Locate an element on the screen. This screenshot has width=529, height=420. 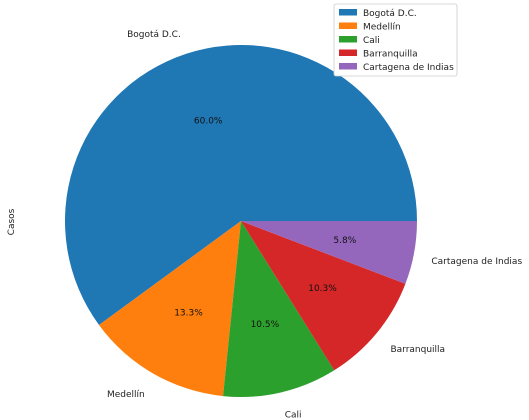
percent-label-barranquilla: 10.3% is located at coordinates (322, 289).